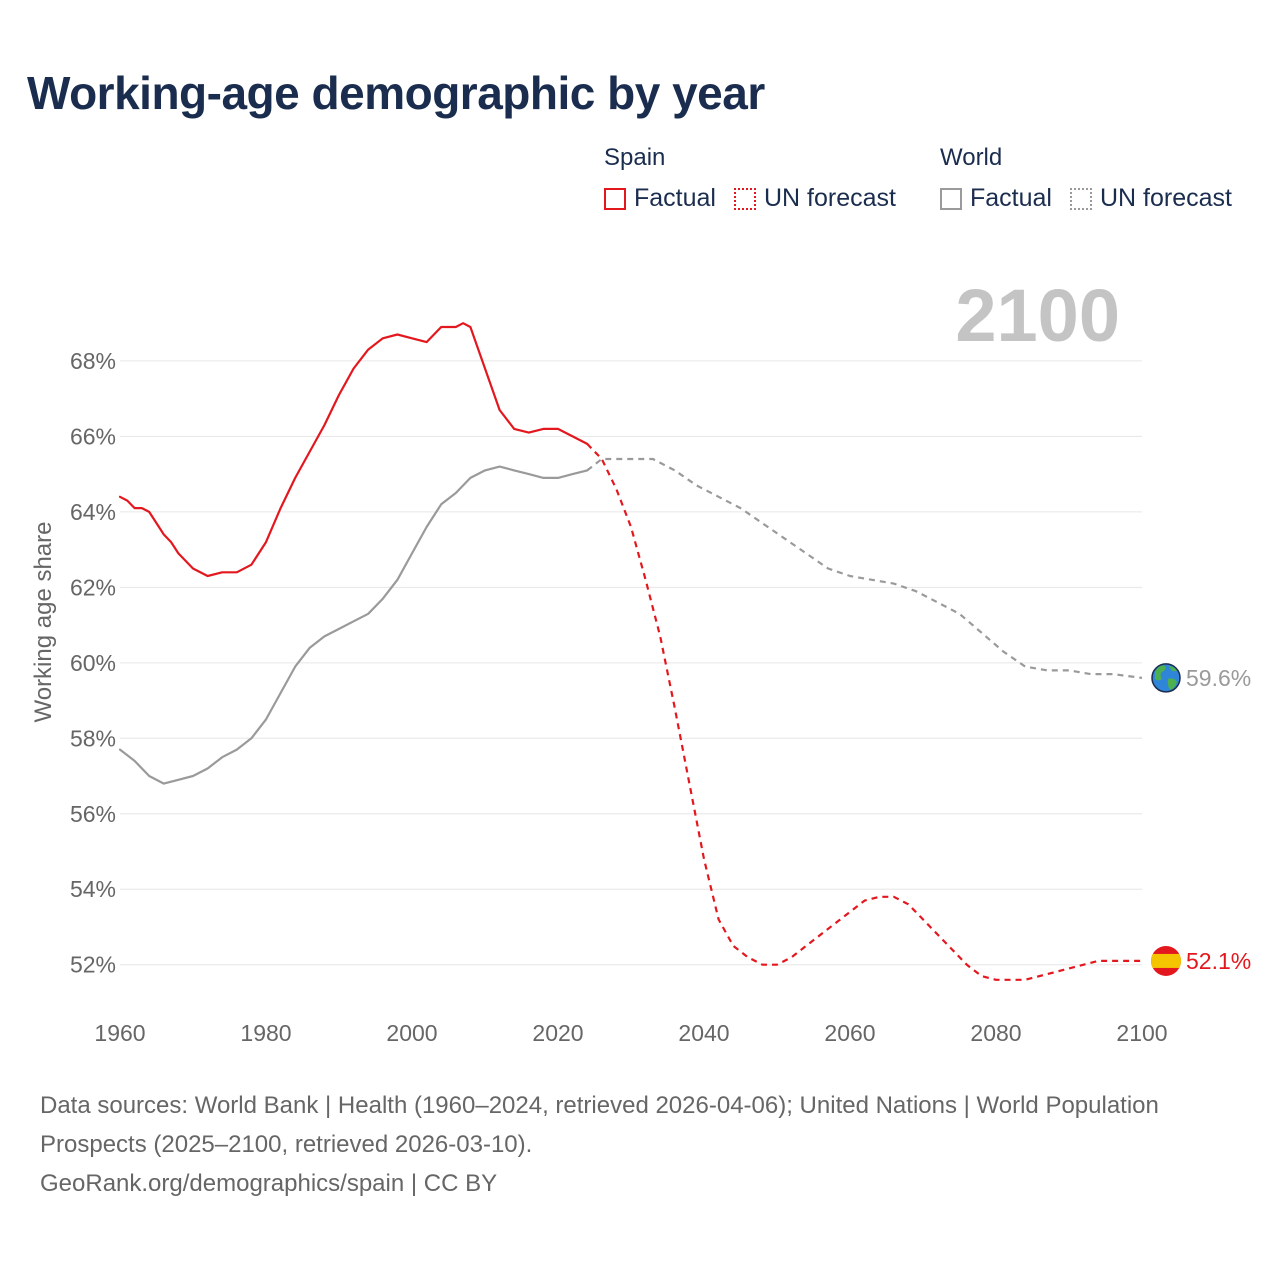  What do you see at coordinates (1095, 178) in the screenshot?
I see `legend-world: World Factual UN forecast` at bounding box center [1095, 178].